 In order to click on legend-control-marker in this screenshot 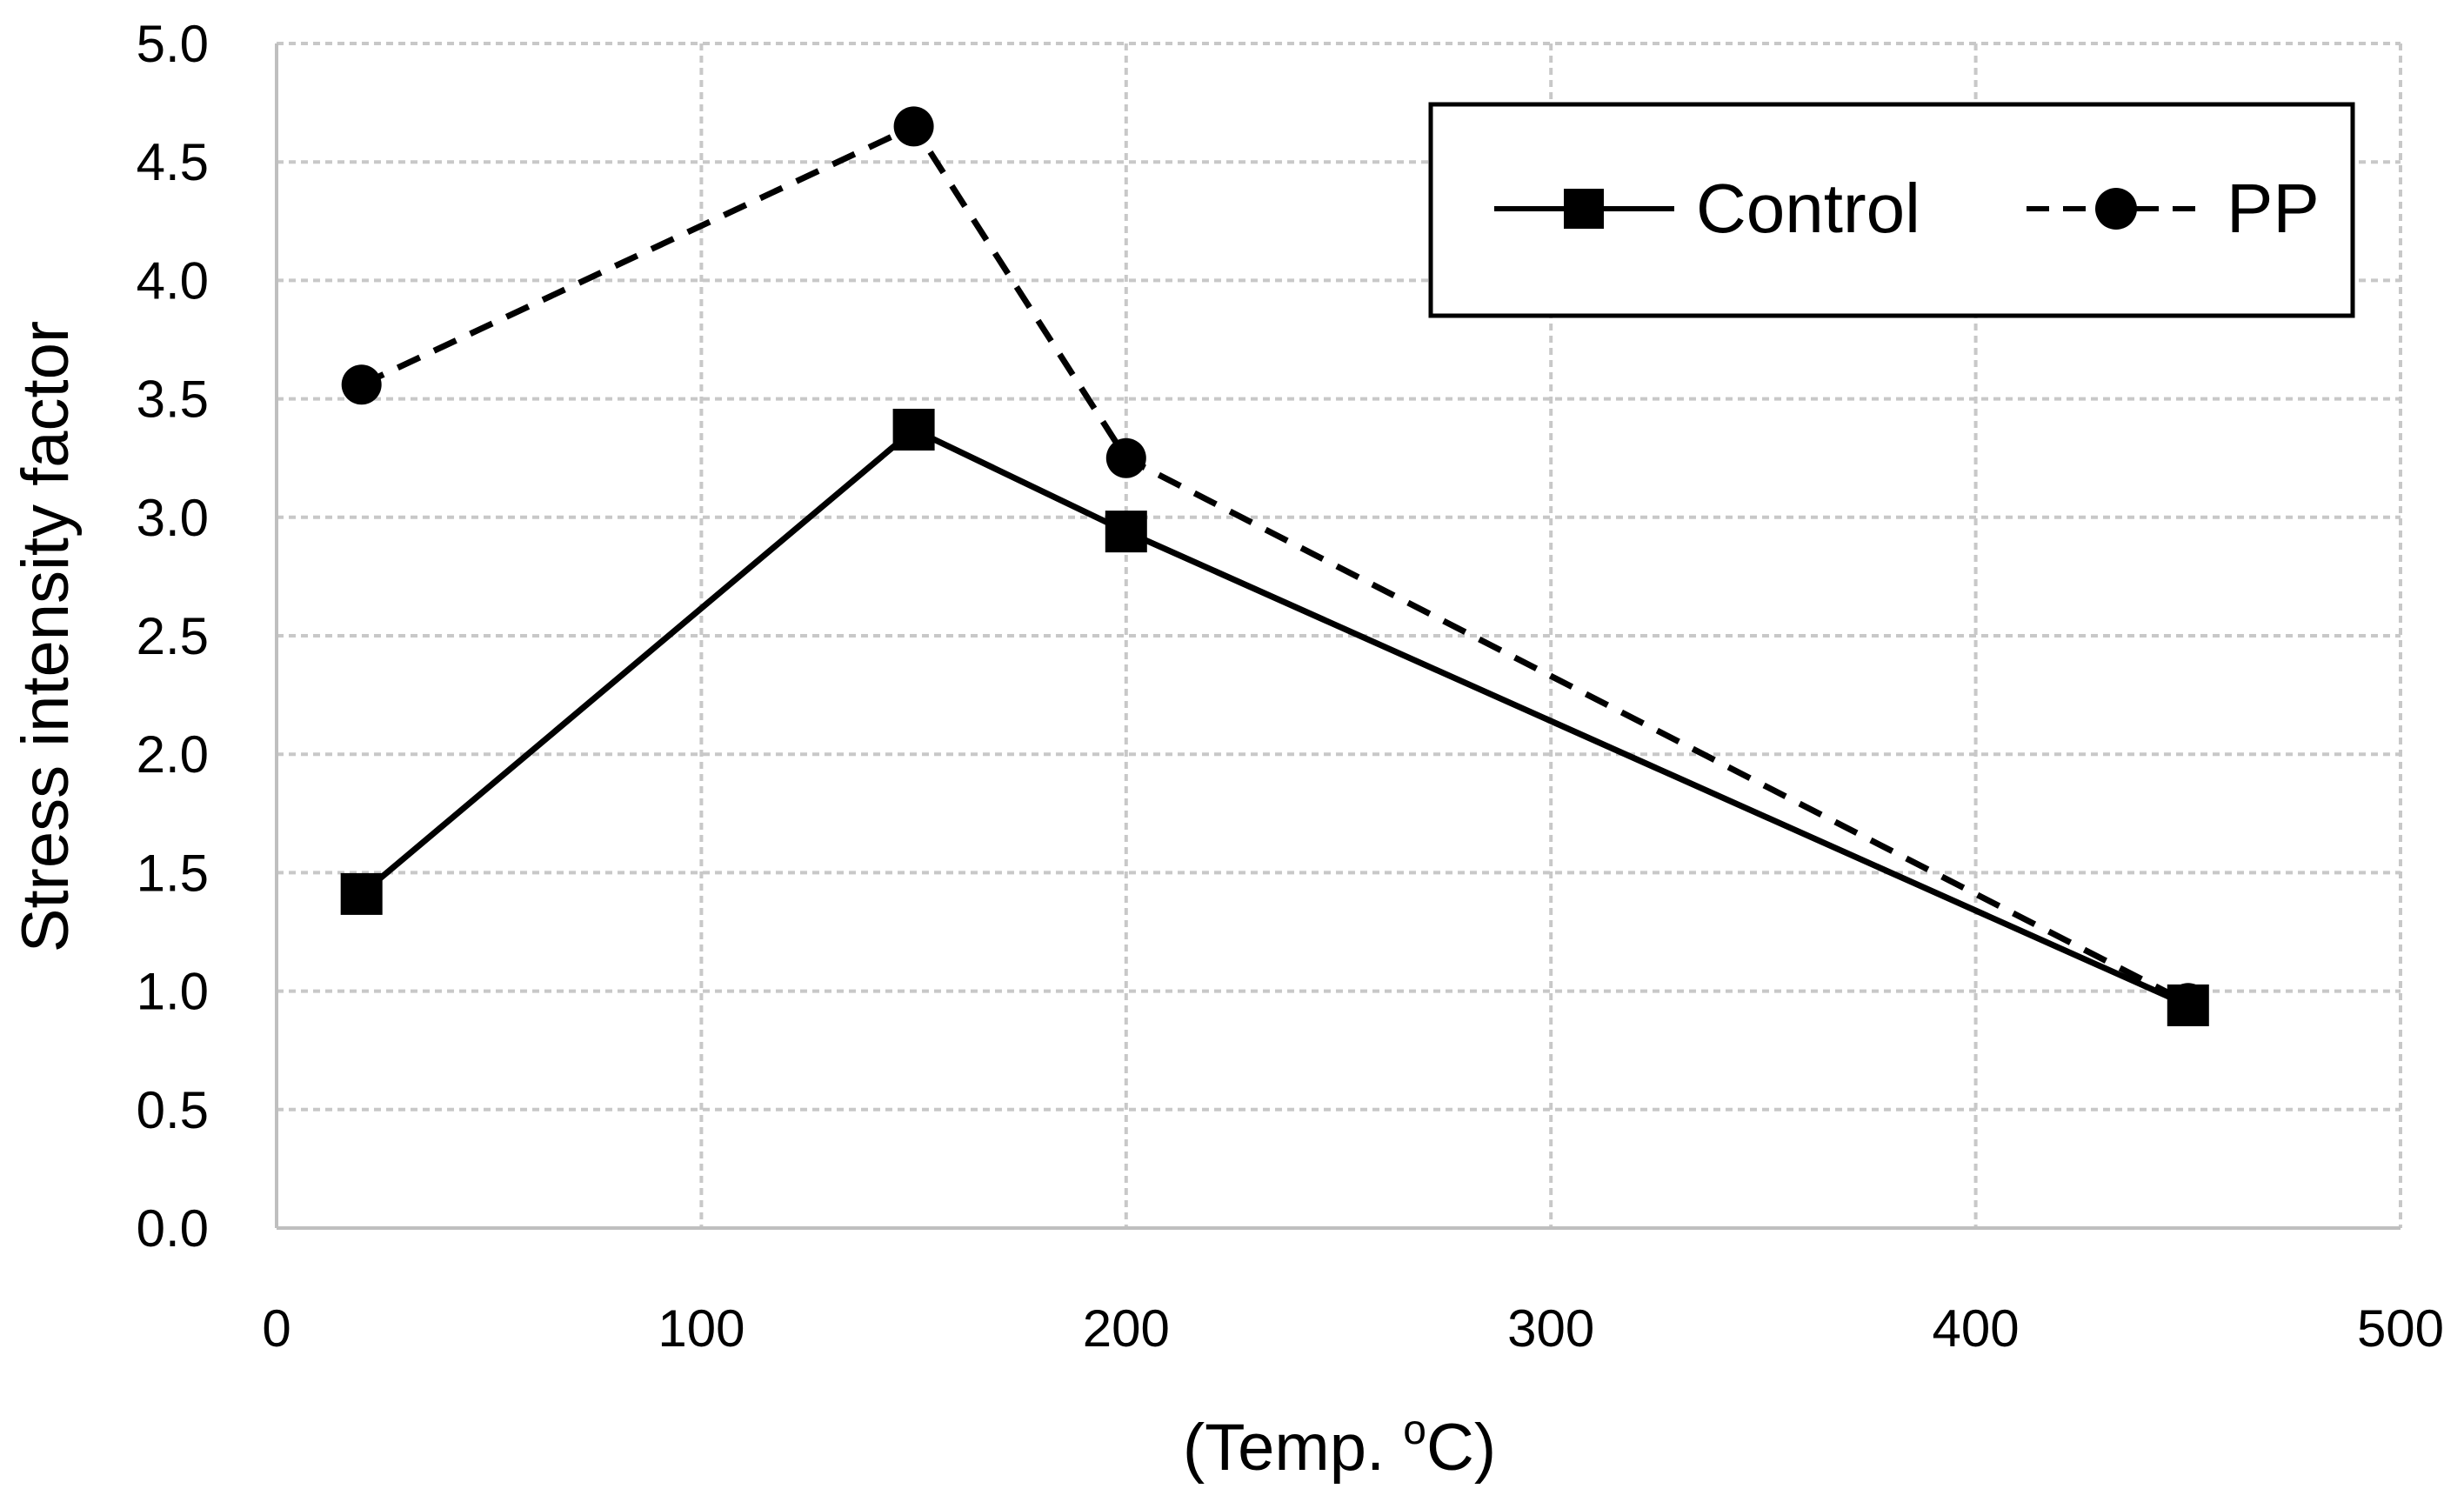, I will do `click(1584, 209)`.